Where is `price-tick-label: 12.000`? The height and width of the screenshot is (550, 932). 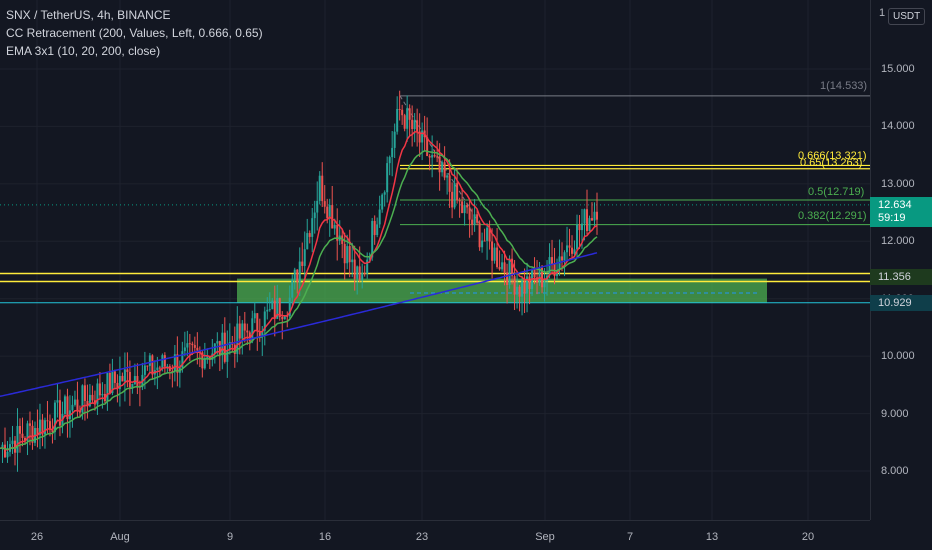
price-tick-label: 12.000 is located at coordinates (898, 241).